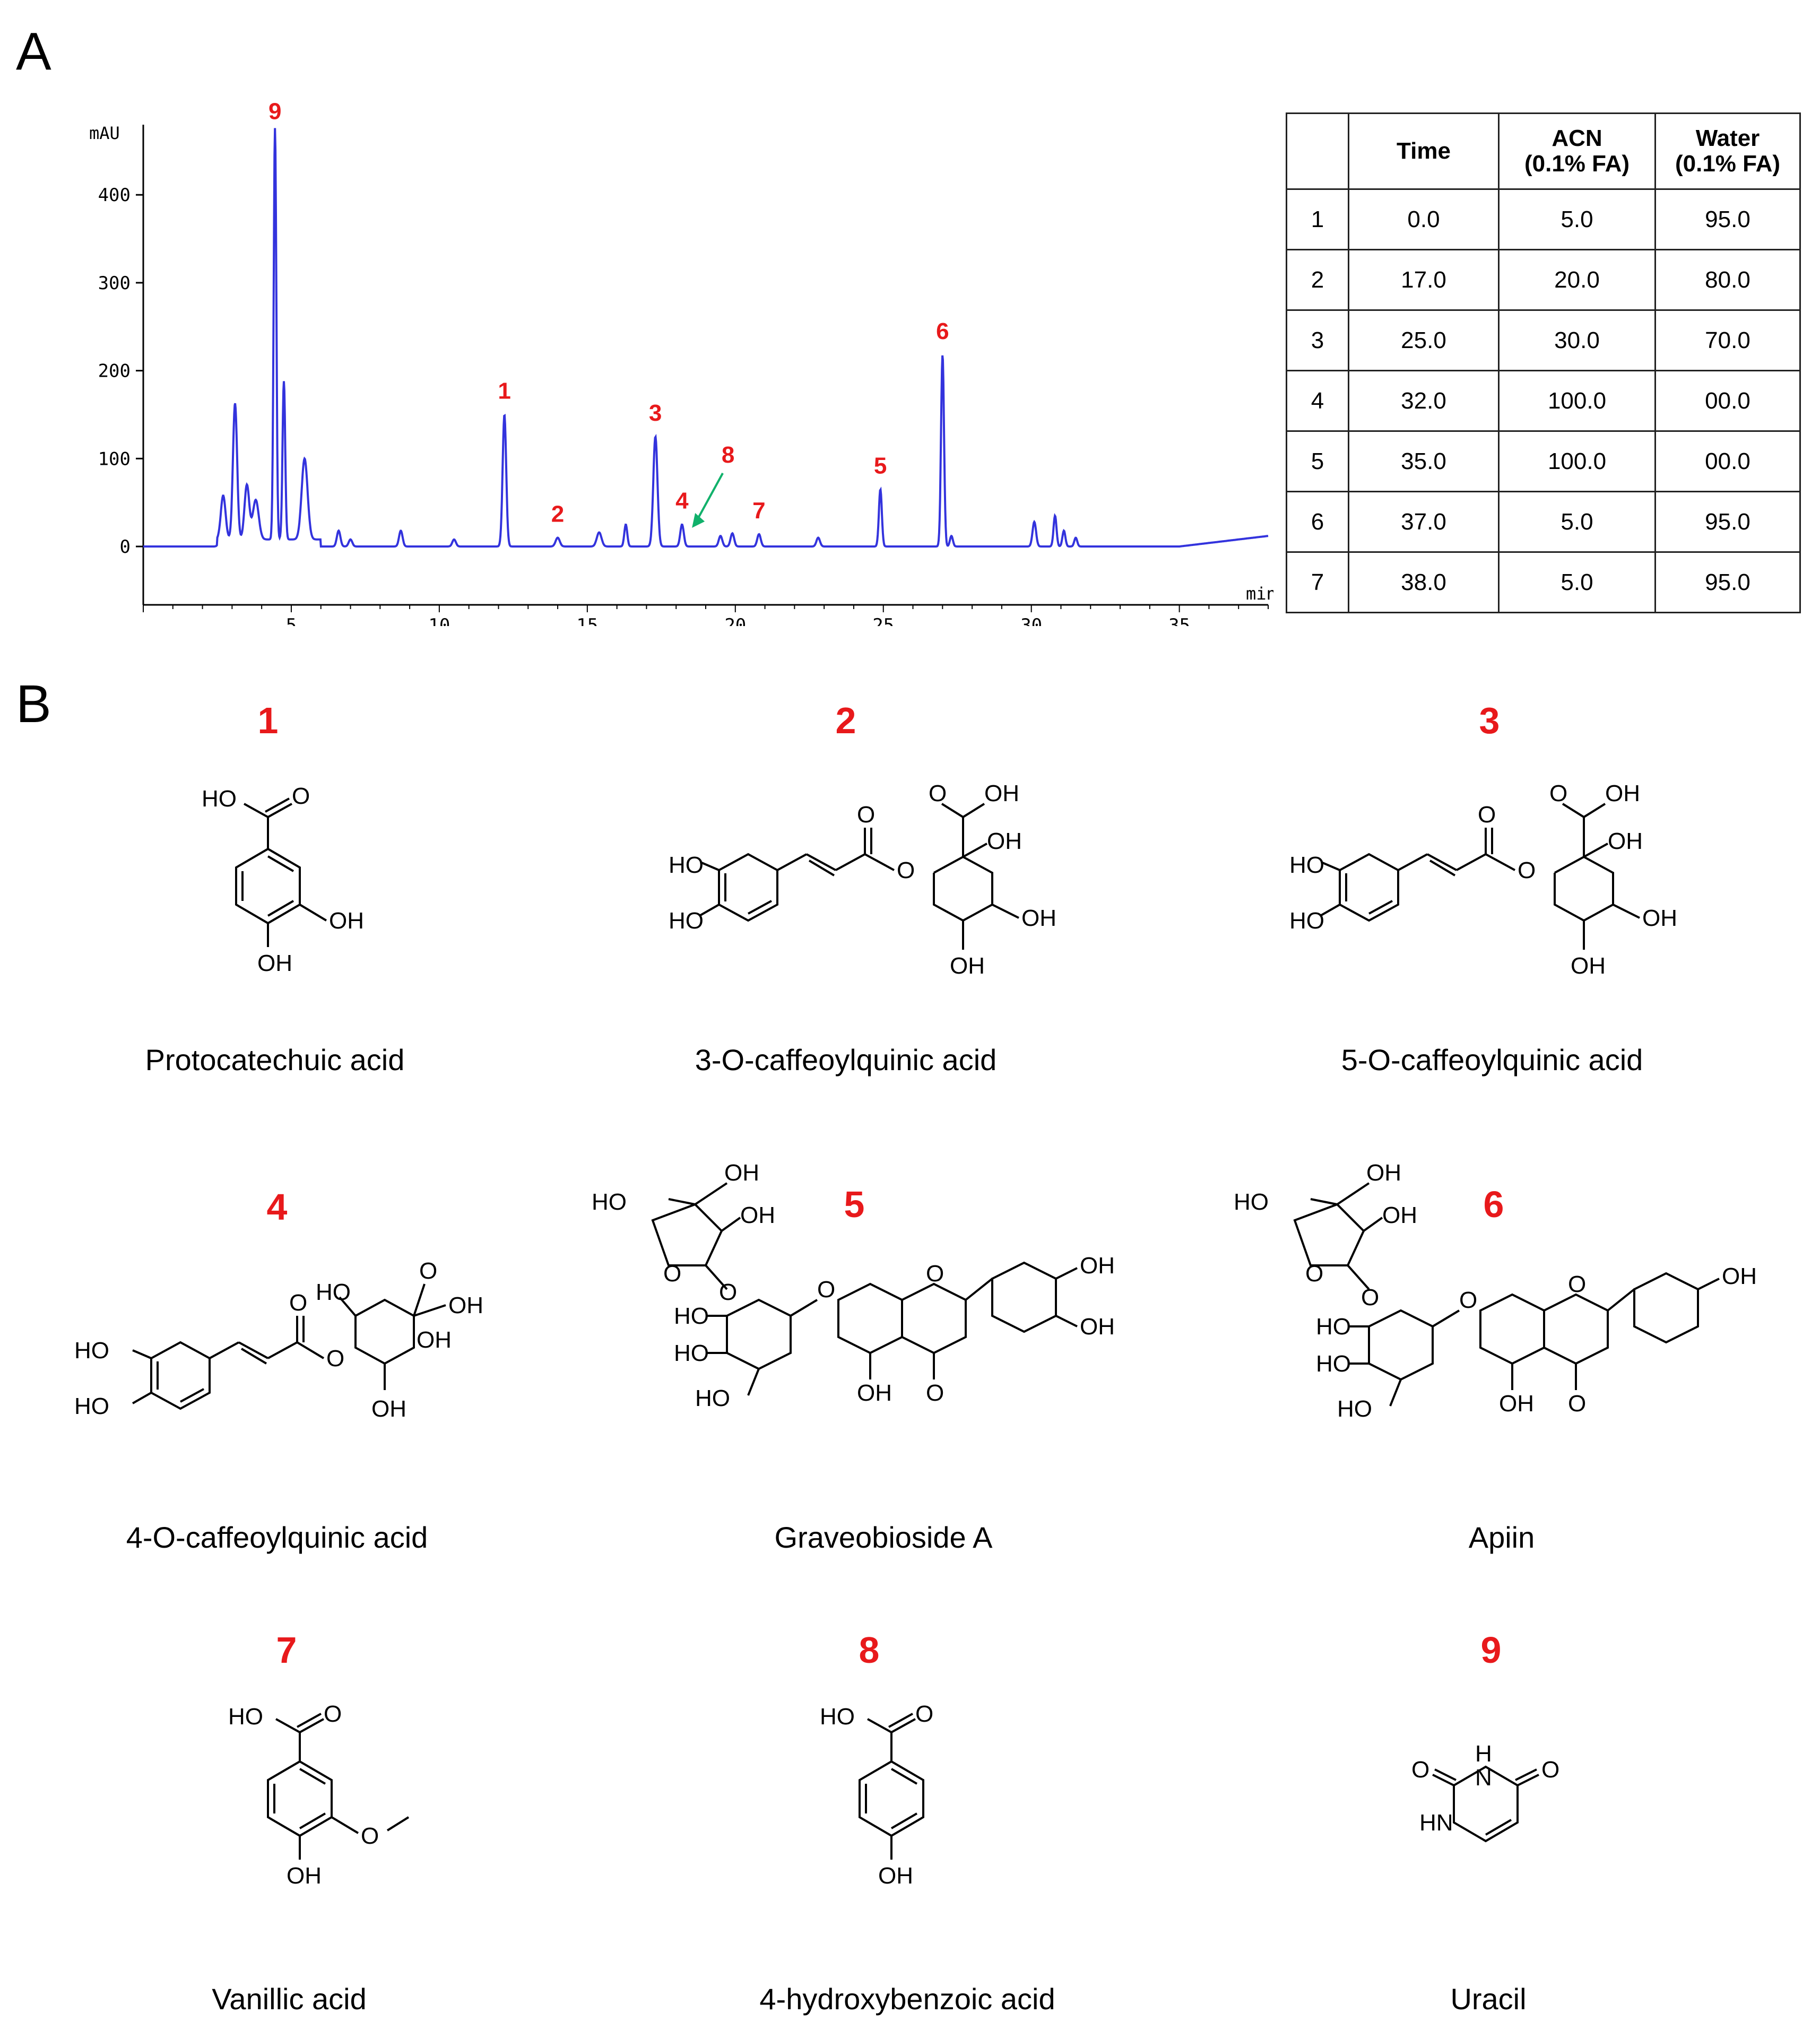 The height and width of the screenshot is (2031, 1820). What do you see at coordinates (277, 1207) in the screenshot?
I see `compound-number: 4` at bounding box center [277, 1207].